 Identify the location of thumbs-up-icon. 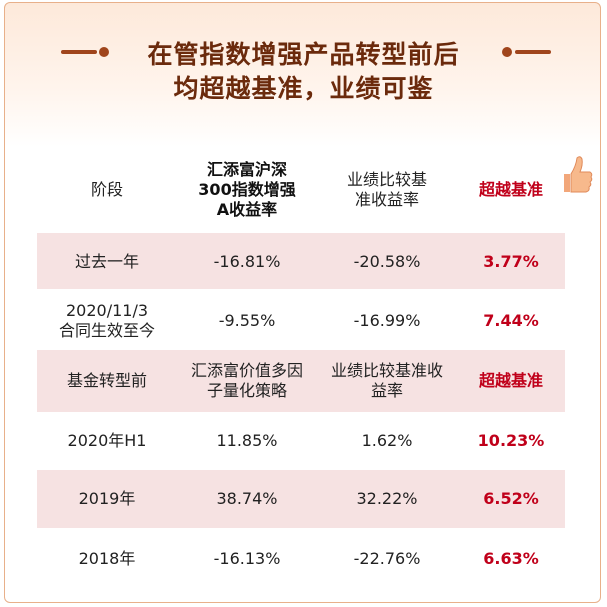
(576, 176).